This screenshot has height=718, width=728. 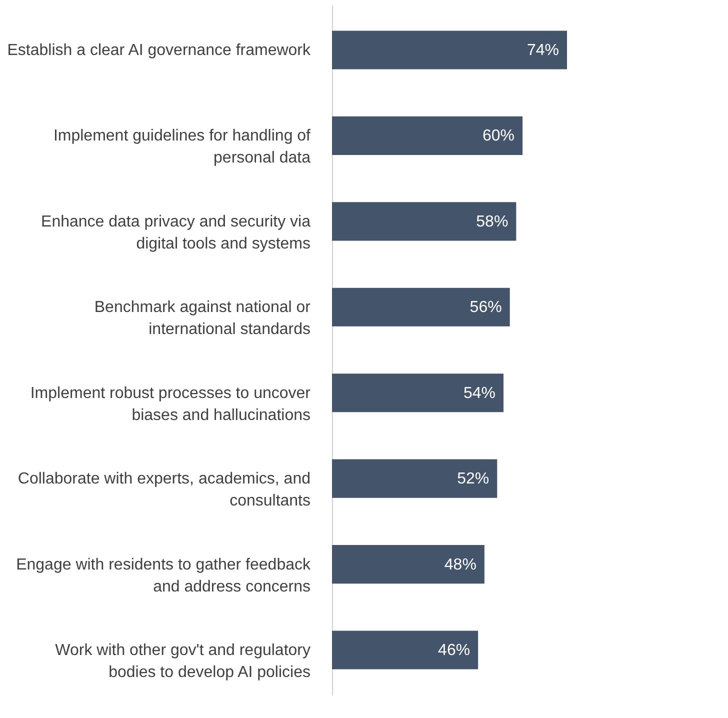 I want to click on data-label: 48%, so click(x=460, y=565).